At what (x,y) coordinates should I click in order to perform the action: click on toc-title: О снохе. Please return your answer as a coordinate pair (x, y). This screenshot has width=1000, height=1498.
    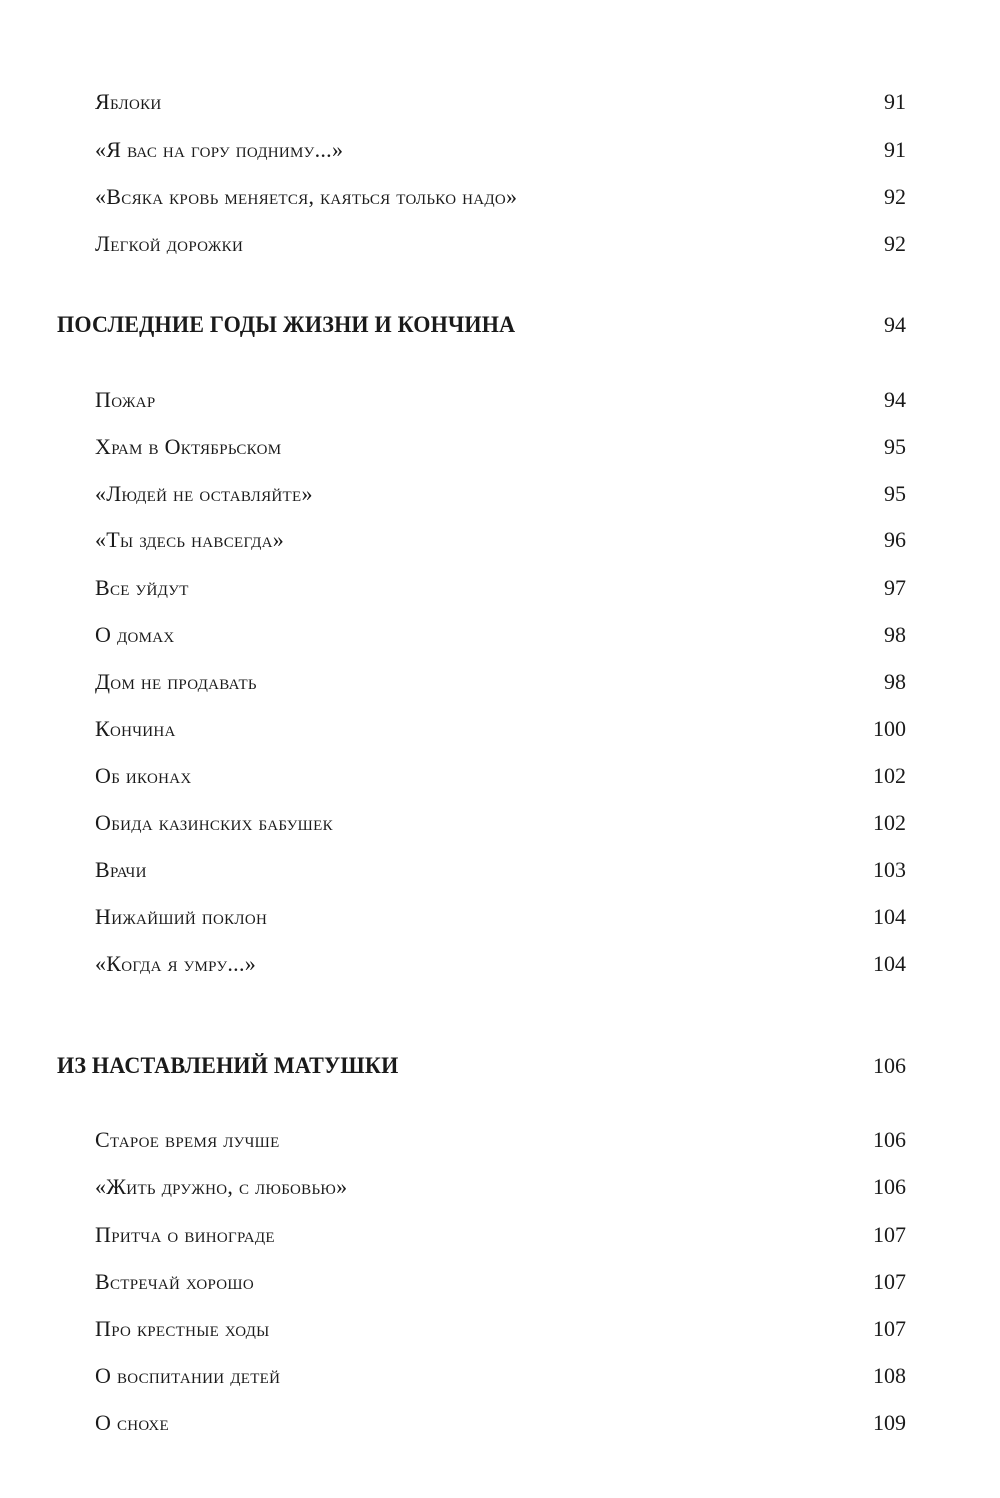
    Looking at the image, I should click on (132, 1422).